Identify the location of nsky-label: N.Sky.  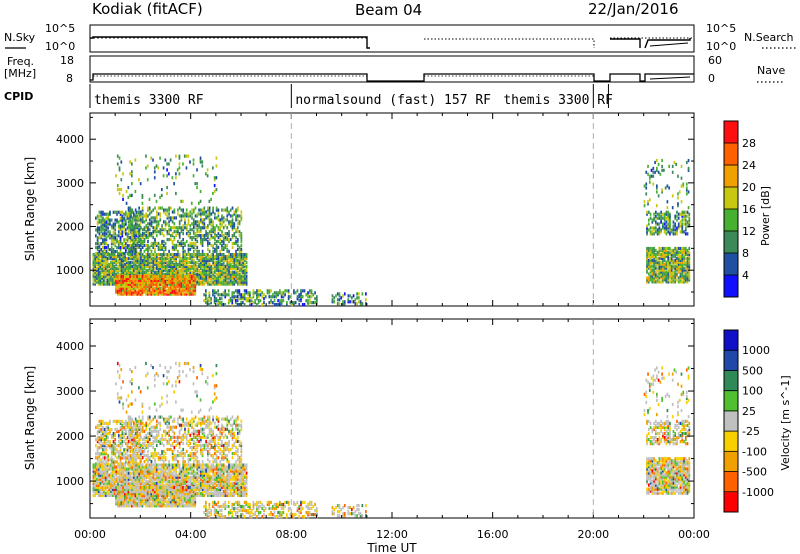
(20, 37).